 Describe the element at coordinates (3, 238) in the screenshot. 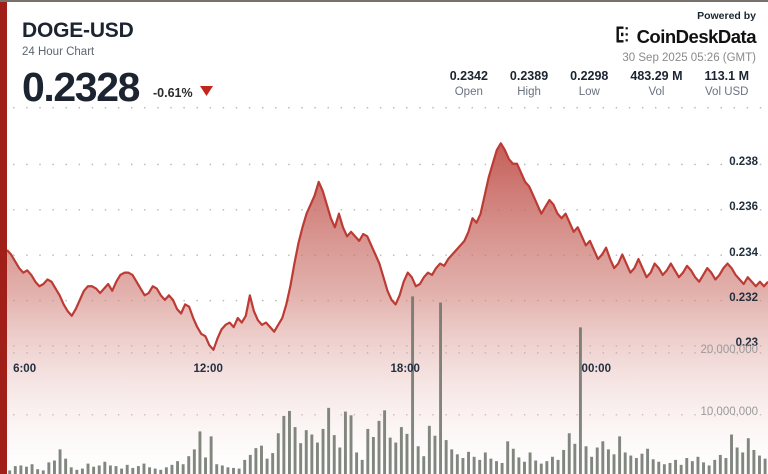

I see `left-accent-bar` at that location.